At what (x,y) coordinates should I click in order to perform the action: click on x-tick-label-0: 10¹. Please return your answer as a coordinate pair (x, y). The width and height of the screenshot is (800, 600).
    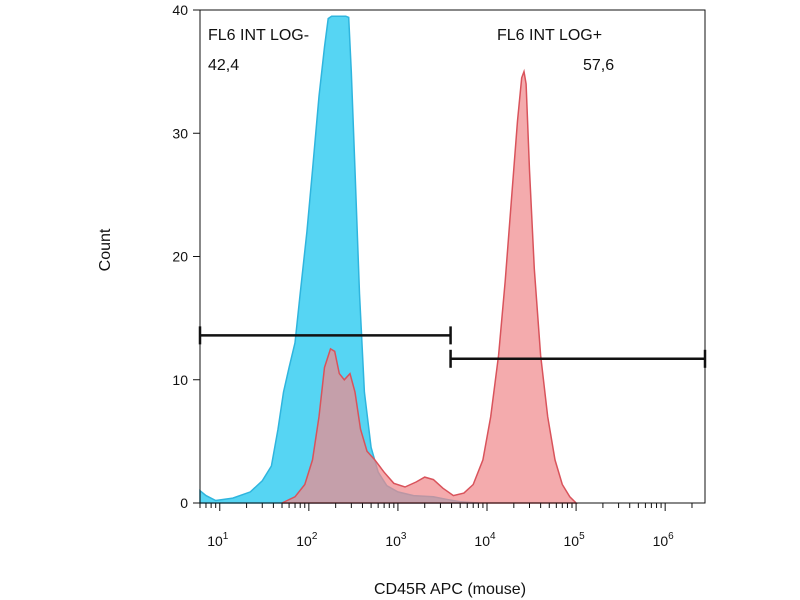
    Looking at the image, I should click on (218, 540).